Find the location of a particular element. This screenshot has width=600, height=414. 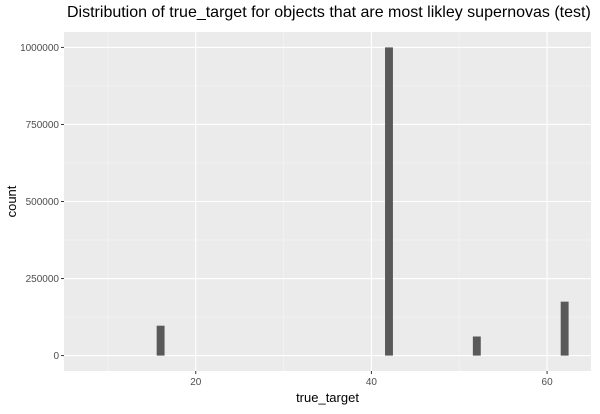

y-tick-label: 750000 is located at coordinates (43, 125).